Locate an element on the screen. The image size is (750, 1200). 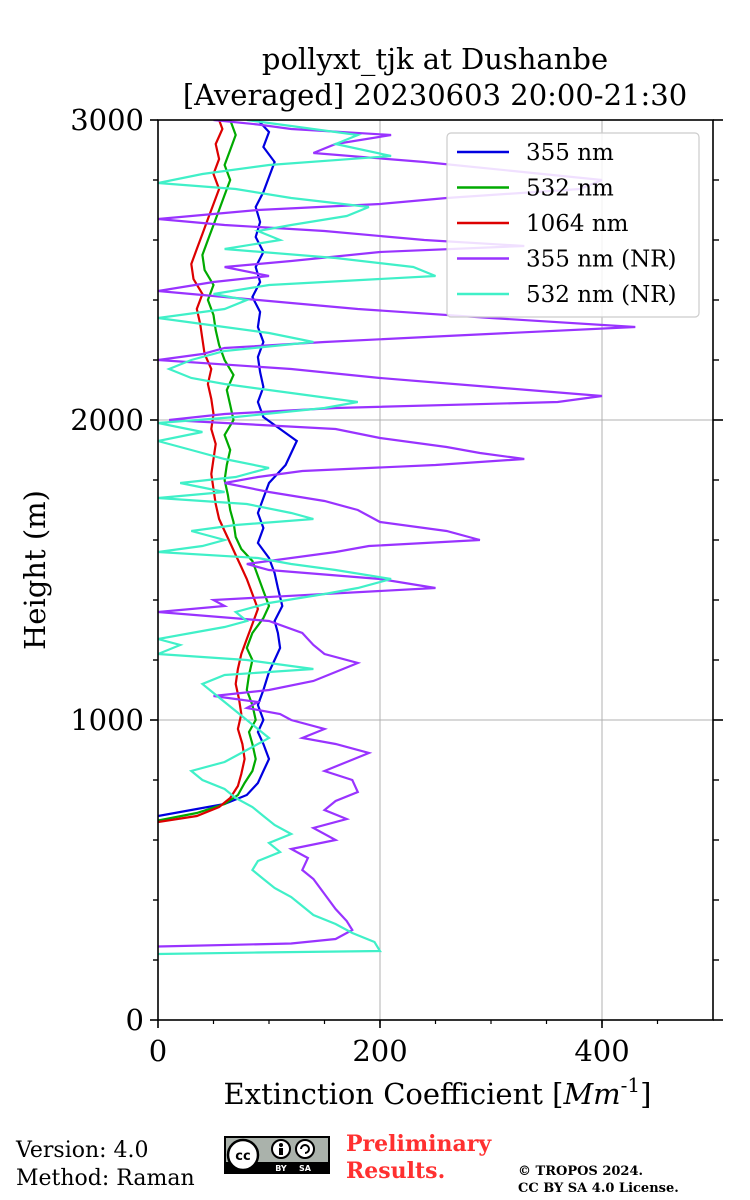
x-tick-label: 0 is located at coordinates (158, 1051).